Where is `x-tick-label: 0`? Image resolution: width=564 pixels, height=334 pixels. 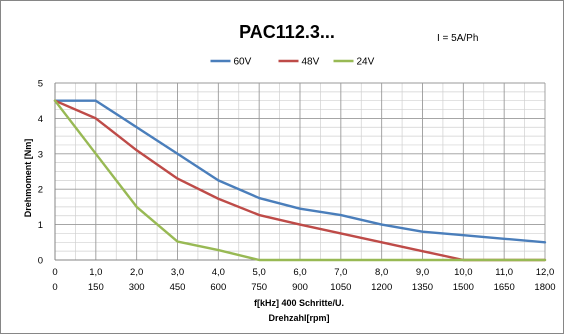
x-tick-label: 0 is located at coordinates (54, 272).